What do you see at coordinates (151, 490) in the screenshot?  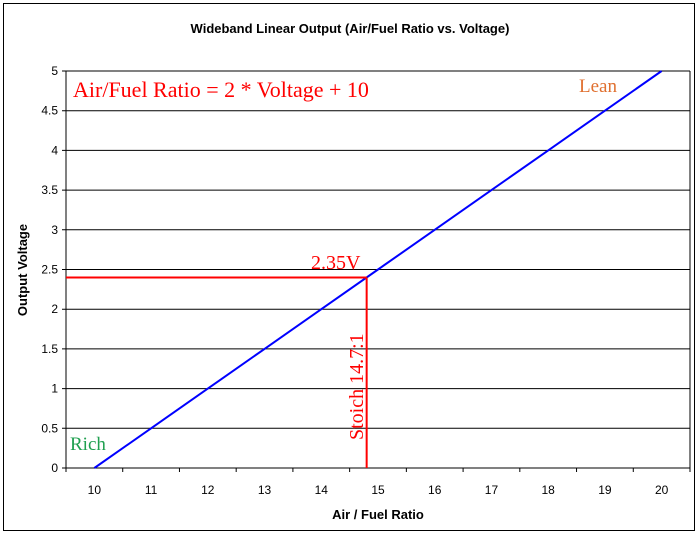 I see `x-tick-label: 11` at bounding box center [151, 490].